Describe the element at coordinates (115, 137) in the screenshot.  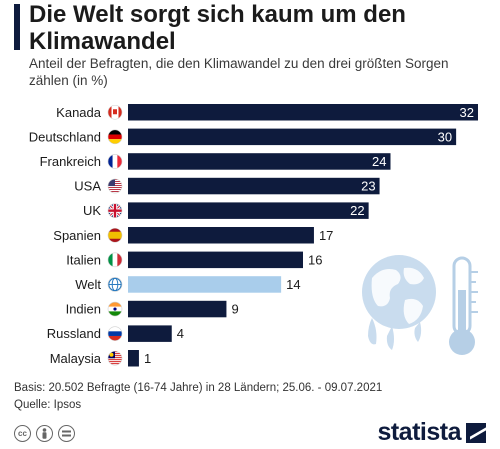
I see `germany-flag-icon` at that location.